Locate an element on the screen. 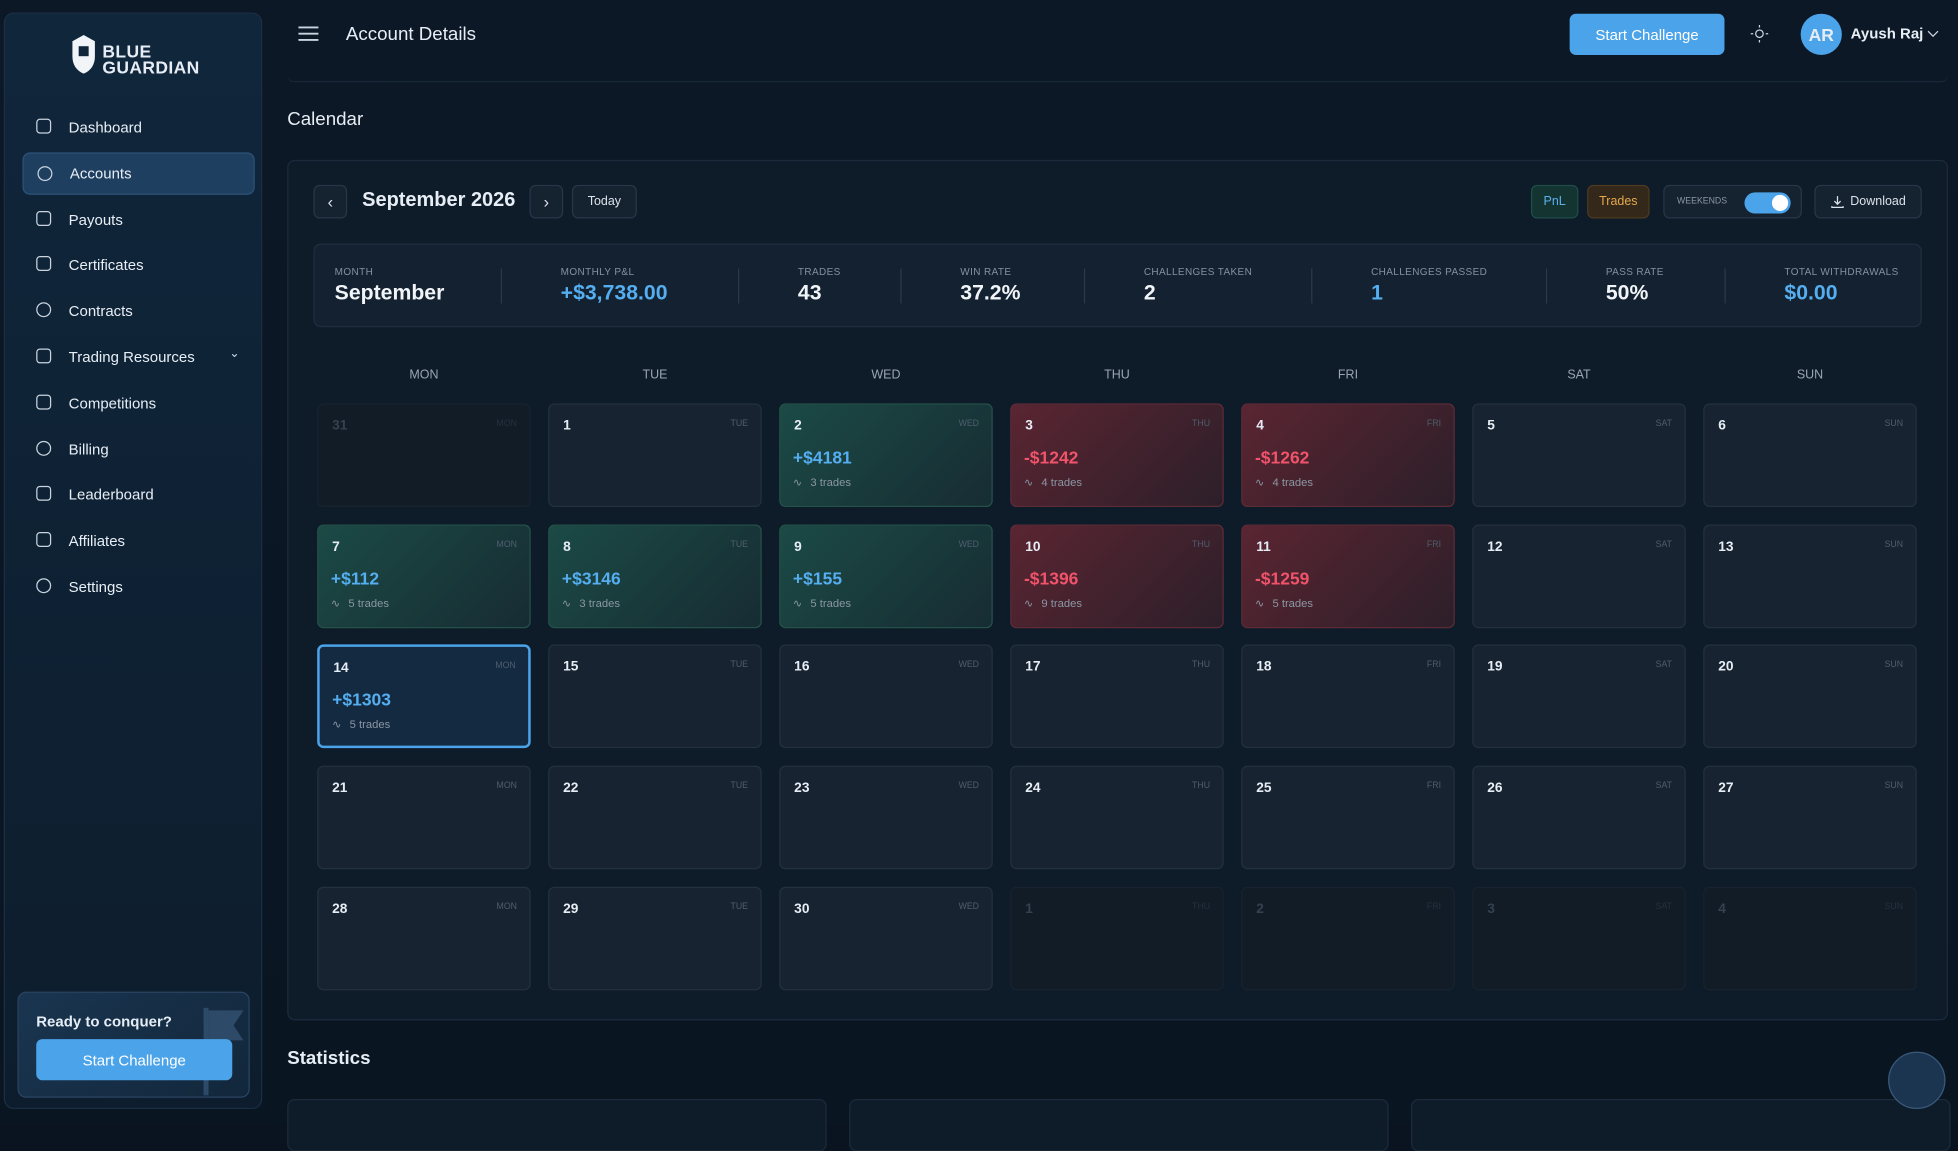 The height and width of the screenshot is (1151, 1958). day-cell: 10 THU -$1396 ∿ 9 trades is located at coordinates (1117, 576).